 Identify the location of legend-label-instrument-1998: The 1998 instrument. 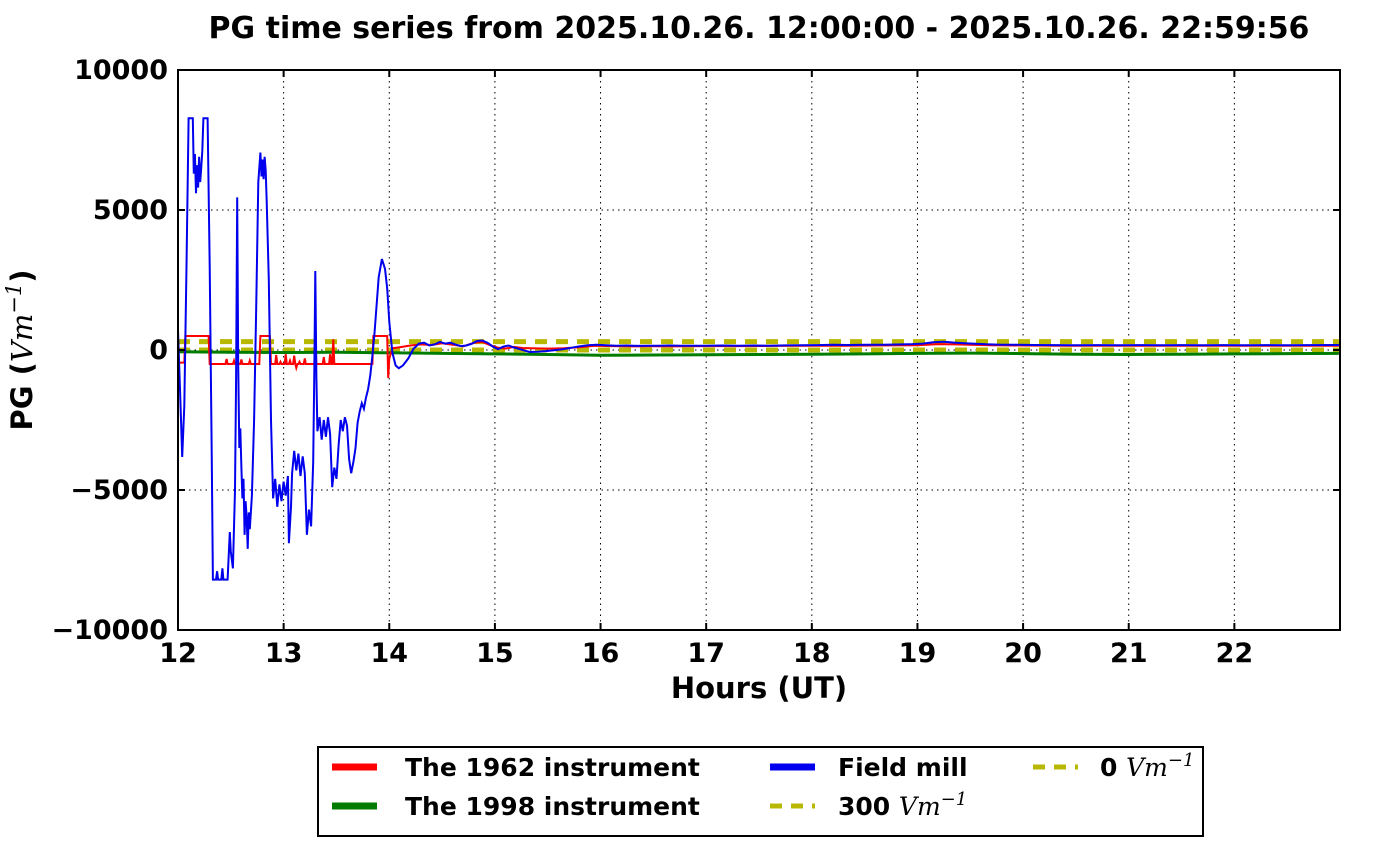
(552, 806).